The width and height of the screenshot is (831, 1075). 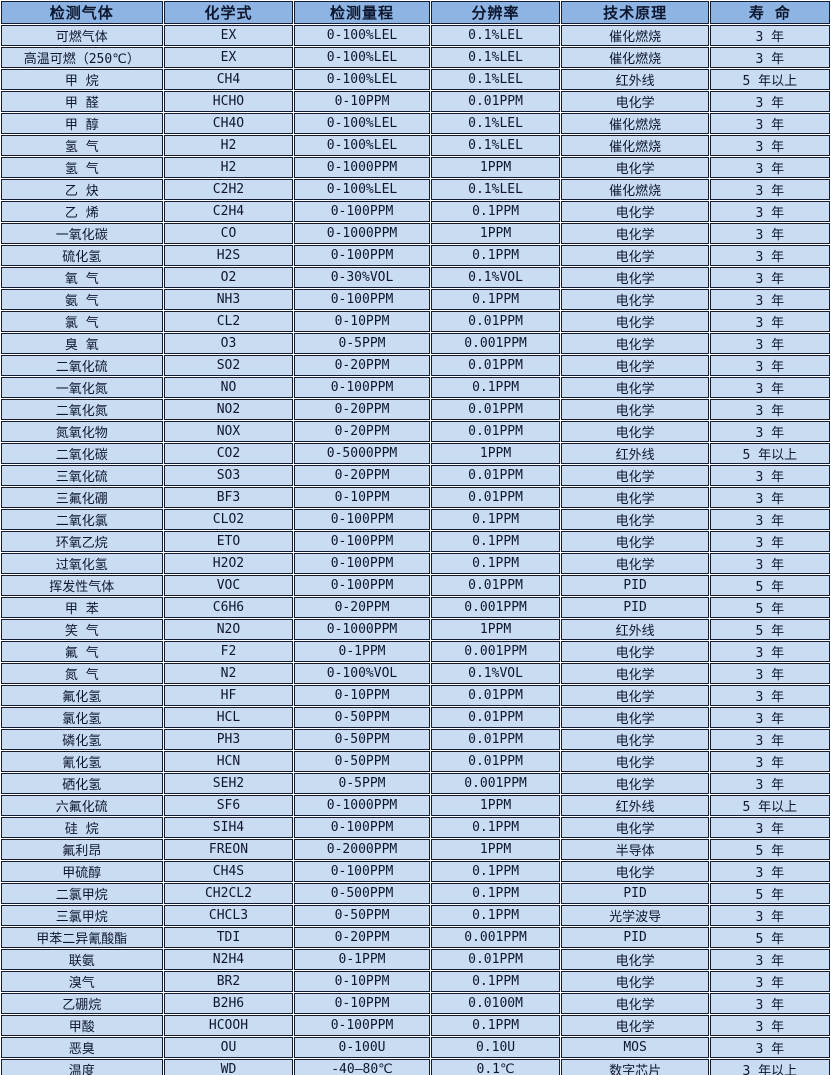 What do you see at coordinates (228, 607) in the screenshot?
I see `cell-formula: C6H6` at bounding box center [228, 607].